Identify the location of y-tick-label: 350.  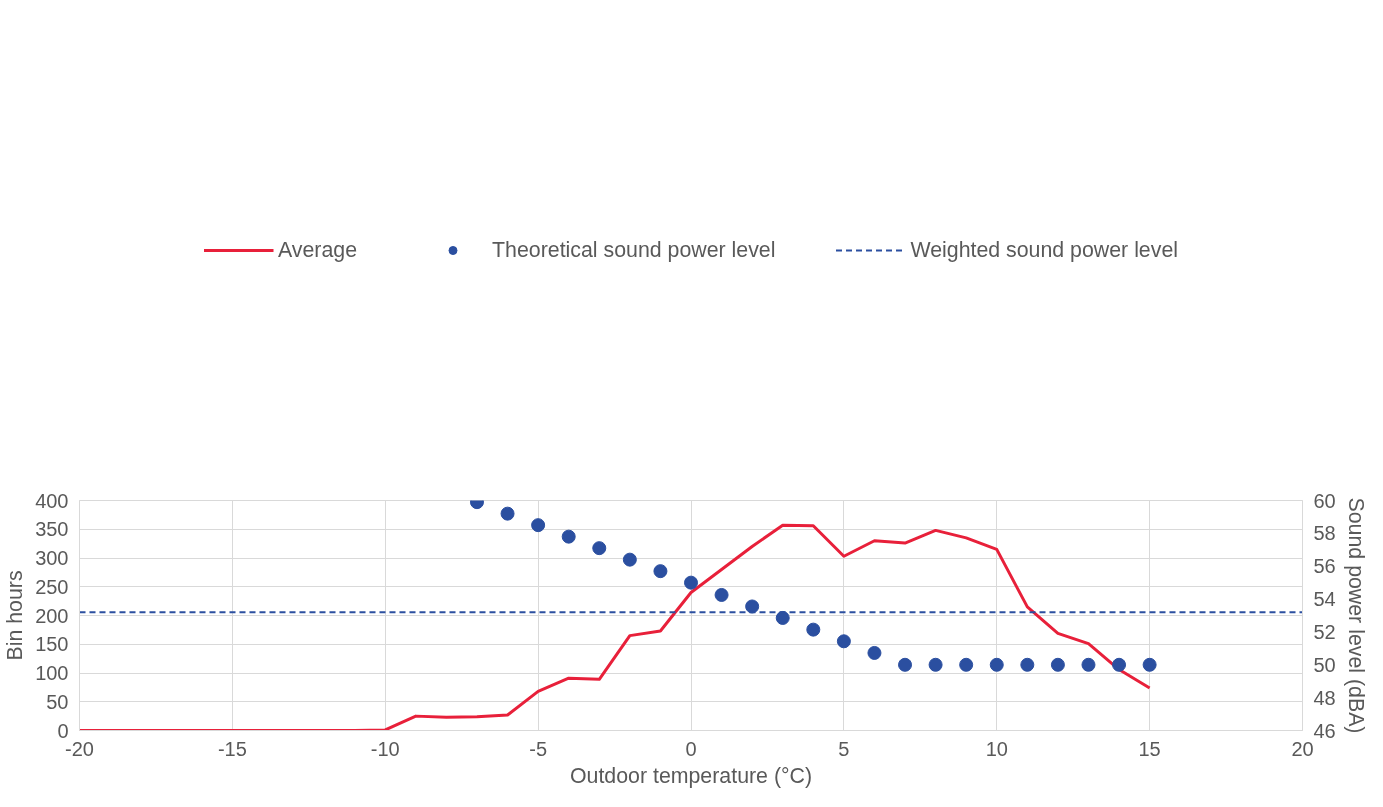
(52, 529).